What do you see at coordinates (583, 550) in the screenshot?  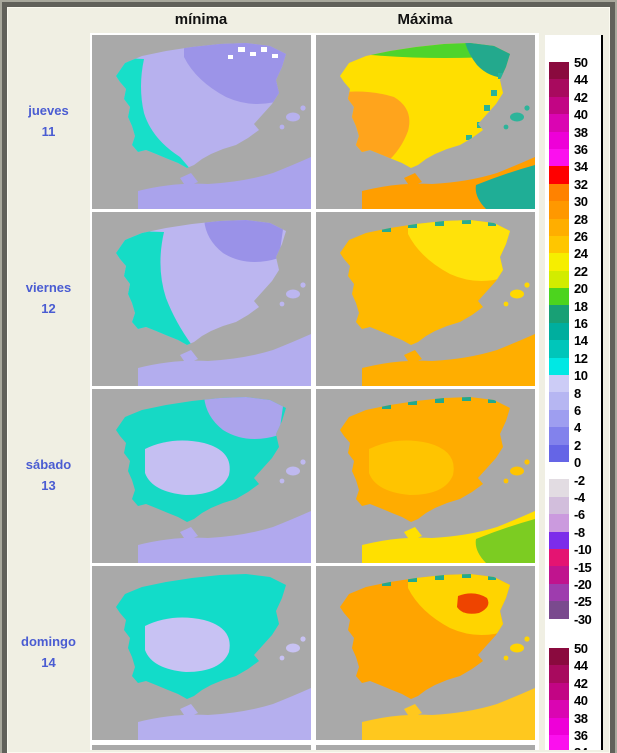 I see `scale-tick-label: -10` at bounding box center [583, 550].